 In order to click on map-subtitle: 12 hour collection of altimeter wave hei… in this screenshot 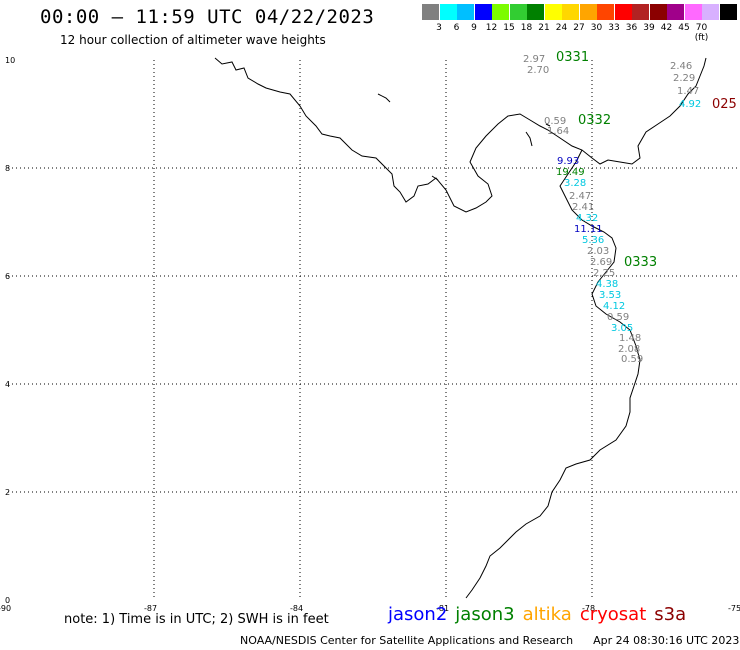, I will do `click(193, 40)`.